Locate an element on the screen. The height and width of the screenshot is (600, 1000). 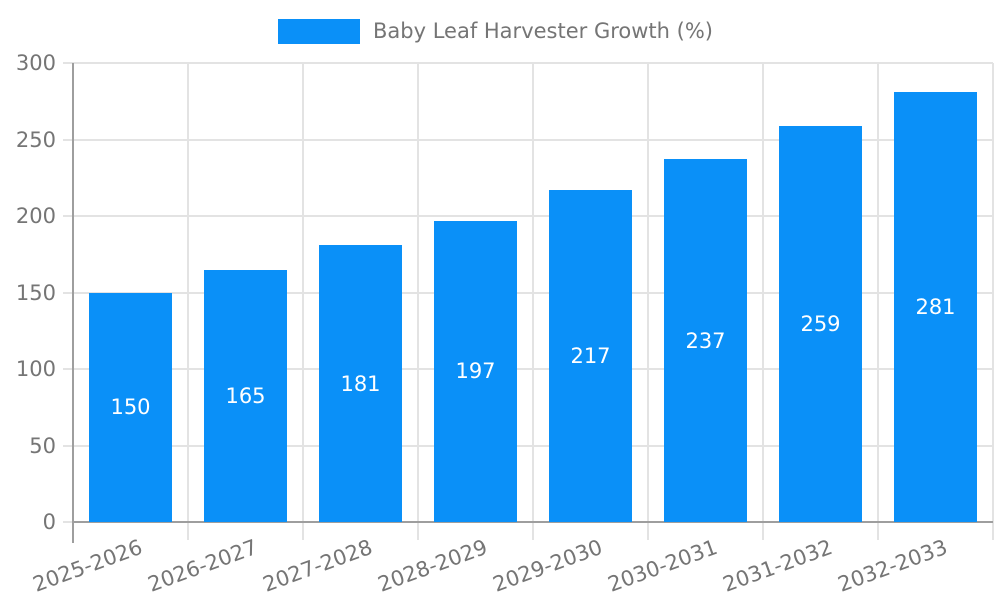
bar-value-label: 165 is located at coordinates (245, 395).